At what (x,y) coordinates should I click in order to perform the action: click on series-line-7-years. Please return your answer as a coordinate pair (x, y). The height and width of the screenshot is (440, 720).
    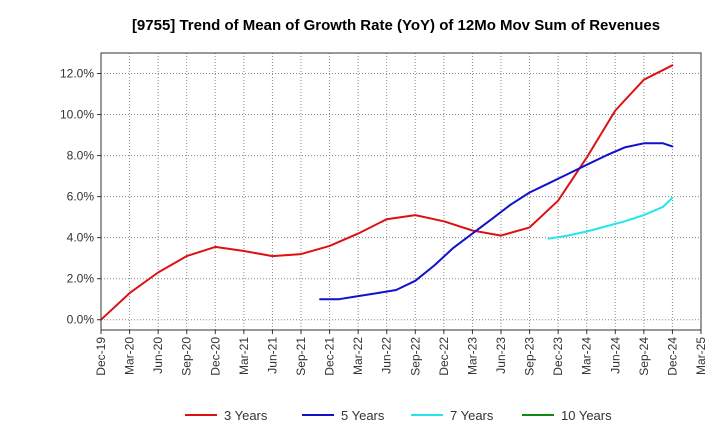
    Looking at the image, I should click on (610, 218).